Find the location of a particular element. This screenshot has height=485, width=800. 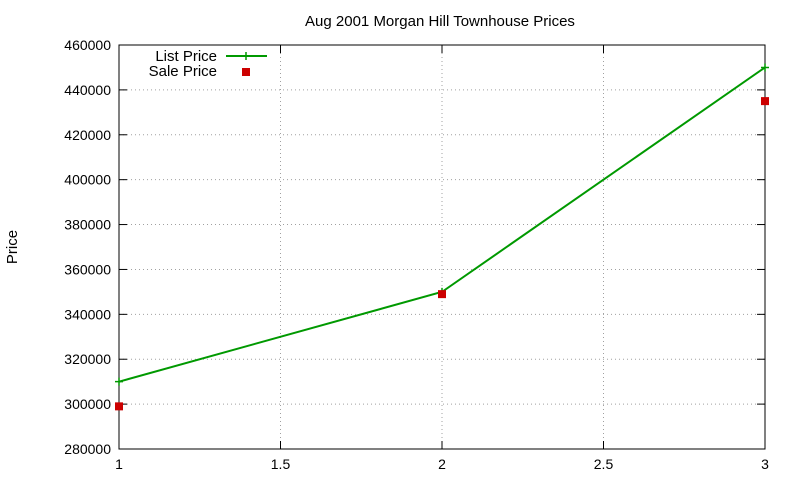

y-tick-label: 380000 is located at coordinates (87, 225).